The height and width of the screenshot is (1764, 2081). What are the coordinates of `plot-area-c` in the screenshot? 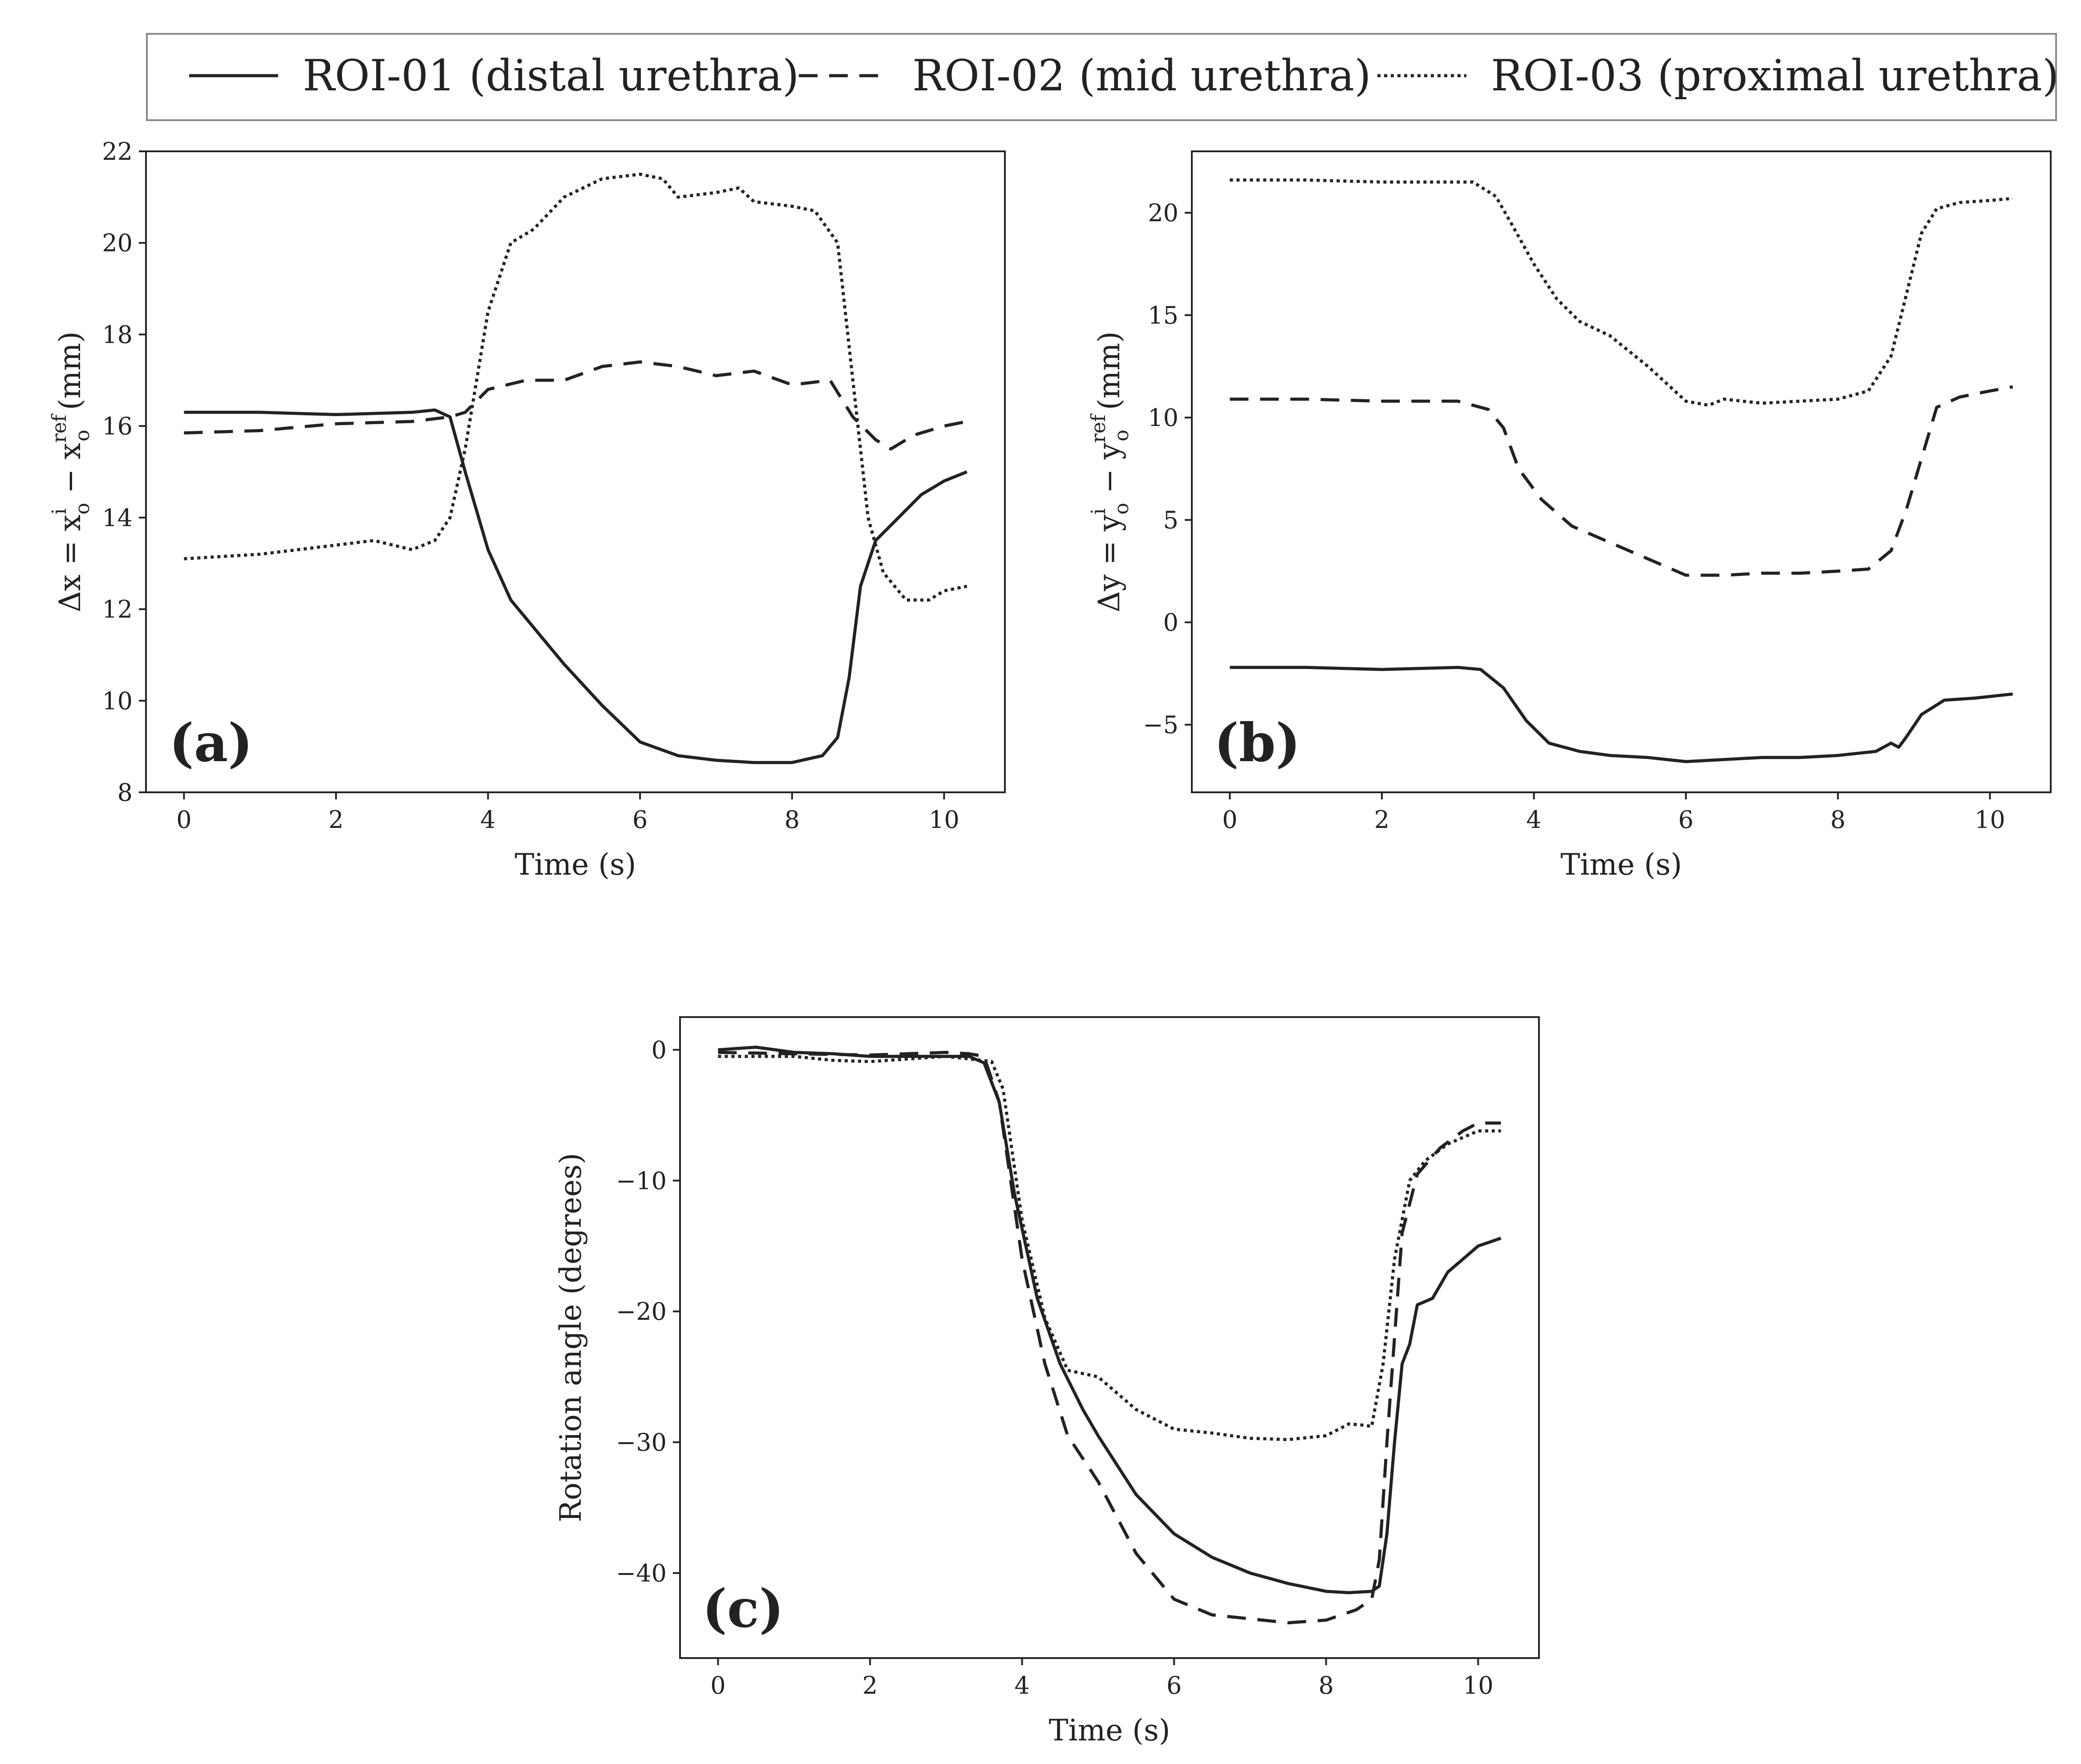 It's located at (1110, 1335).